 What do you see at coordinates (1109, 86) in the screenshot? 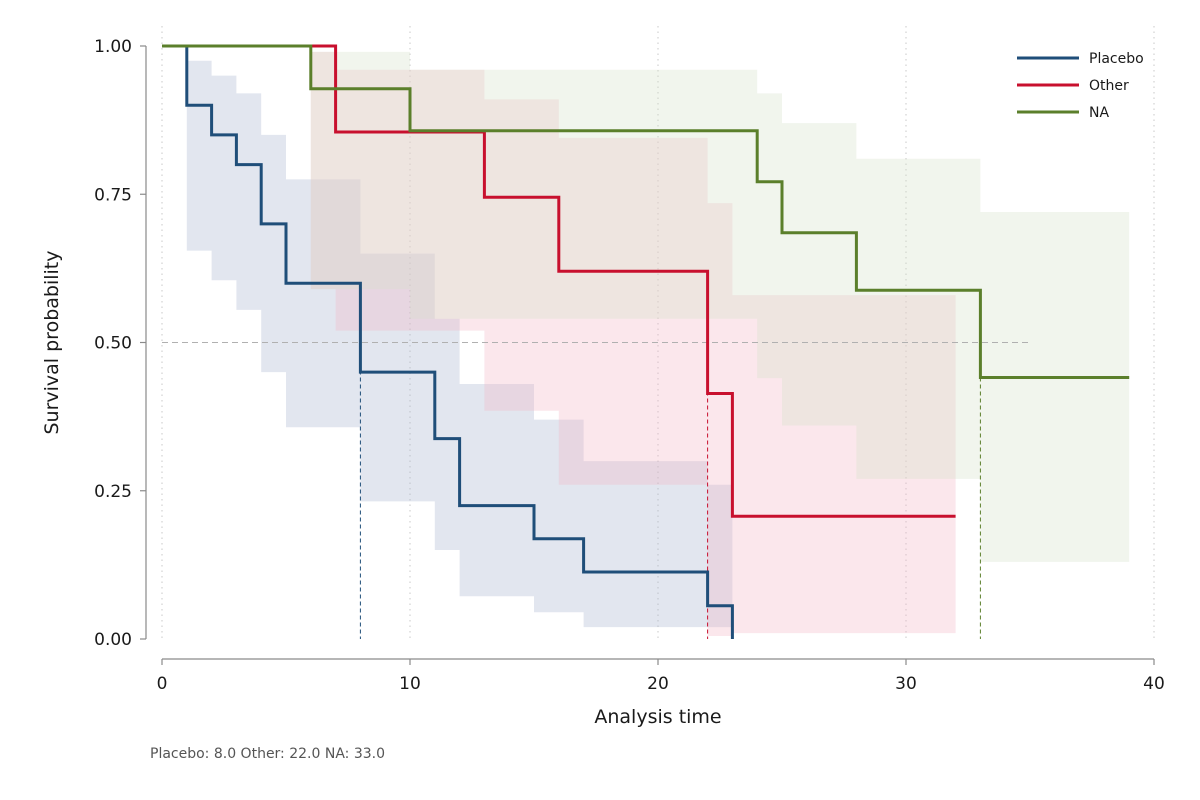
I see `legend-label-other: Other` at bounding box center [1109, 86].